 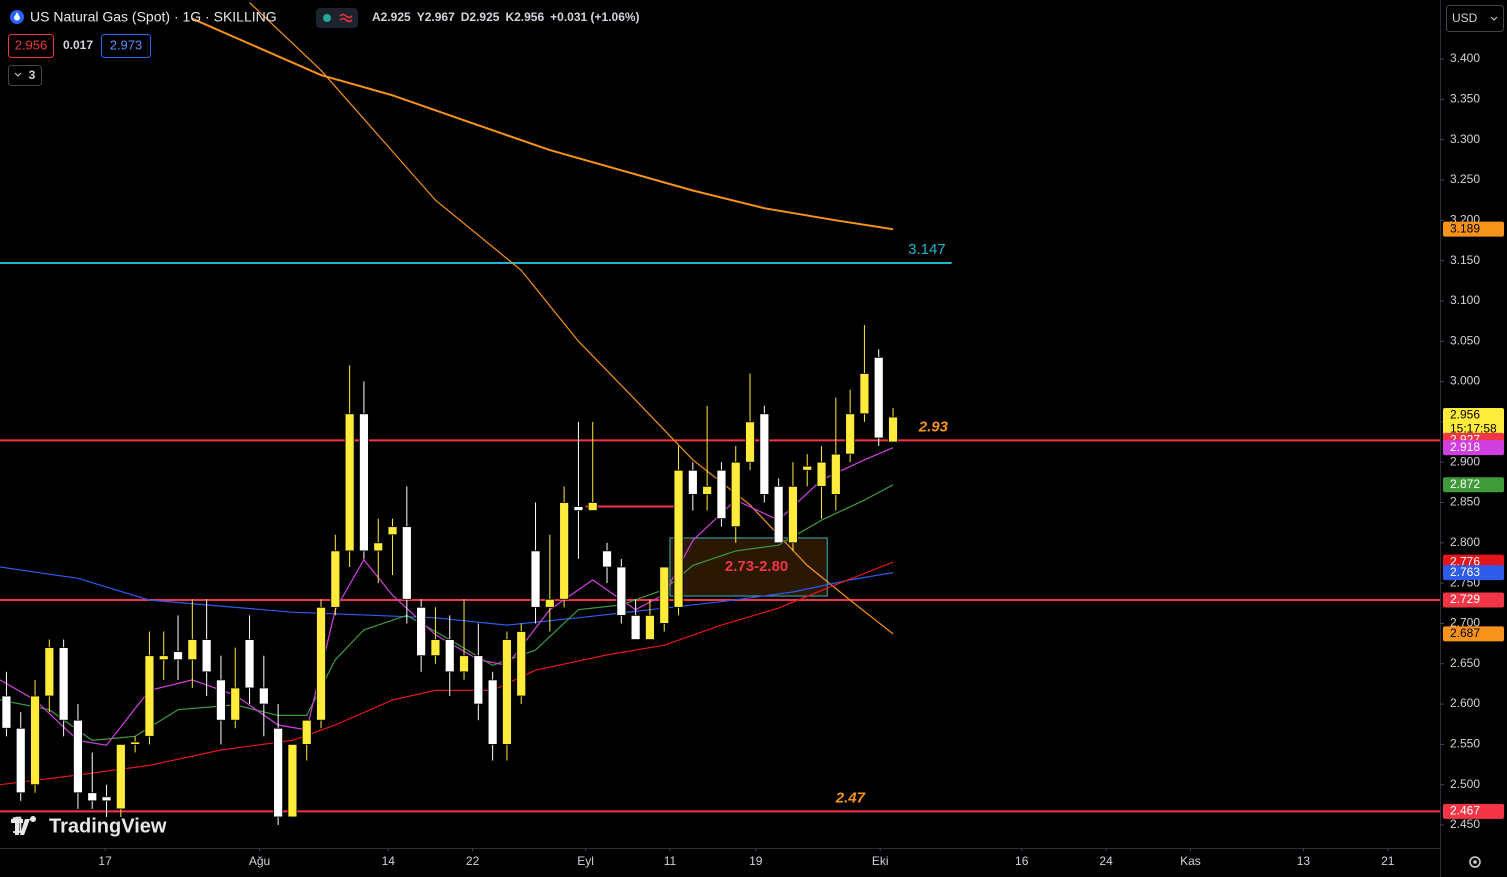 What do you see at coordinates (1465, 633) in the screenshot?
I see `price-badge-label: 2.687` at bounding box center [1465, 633].